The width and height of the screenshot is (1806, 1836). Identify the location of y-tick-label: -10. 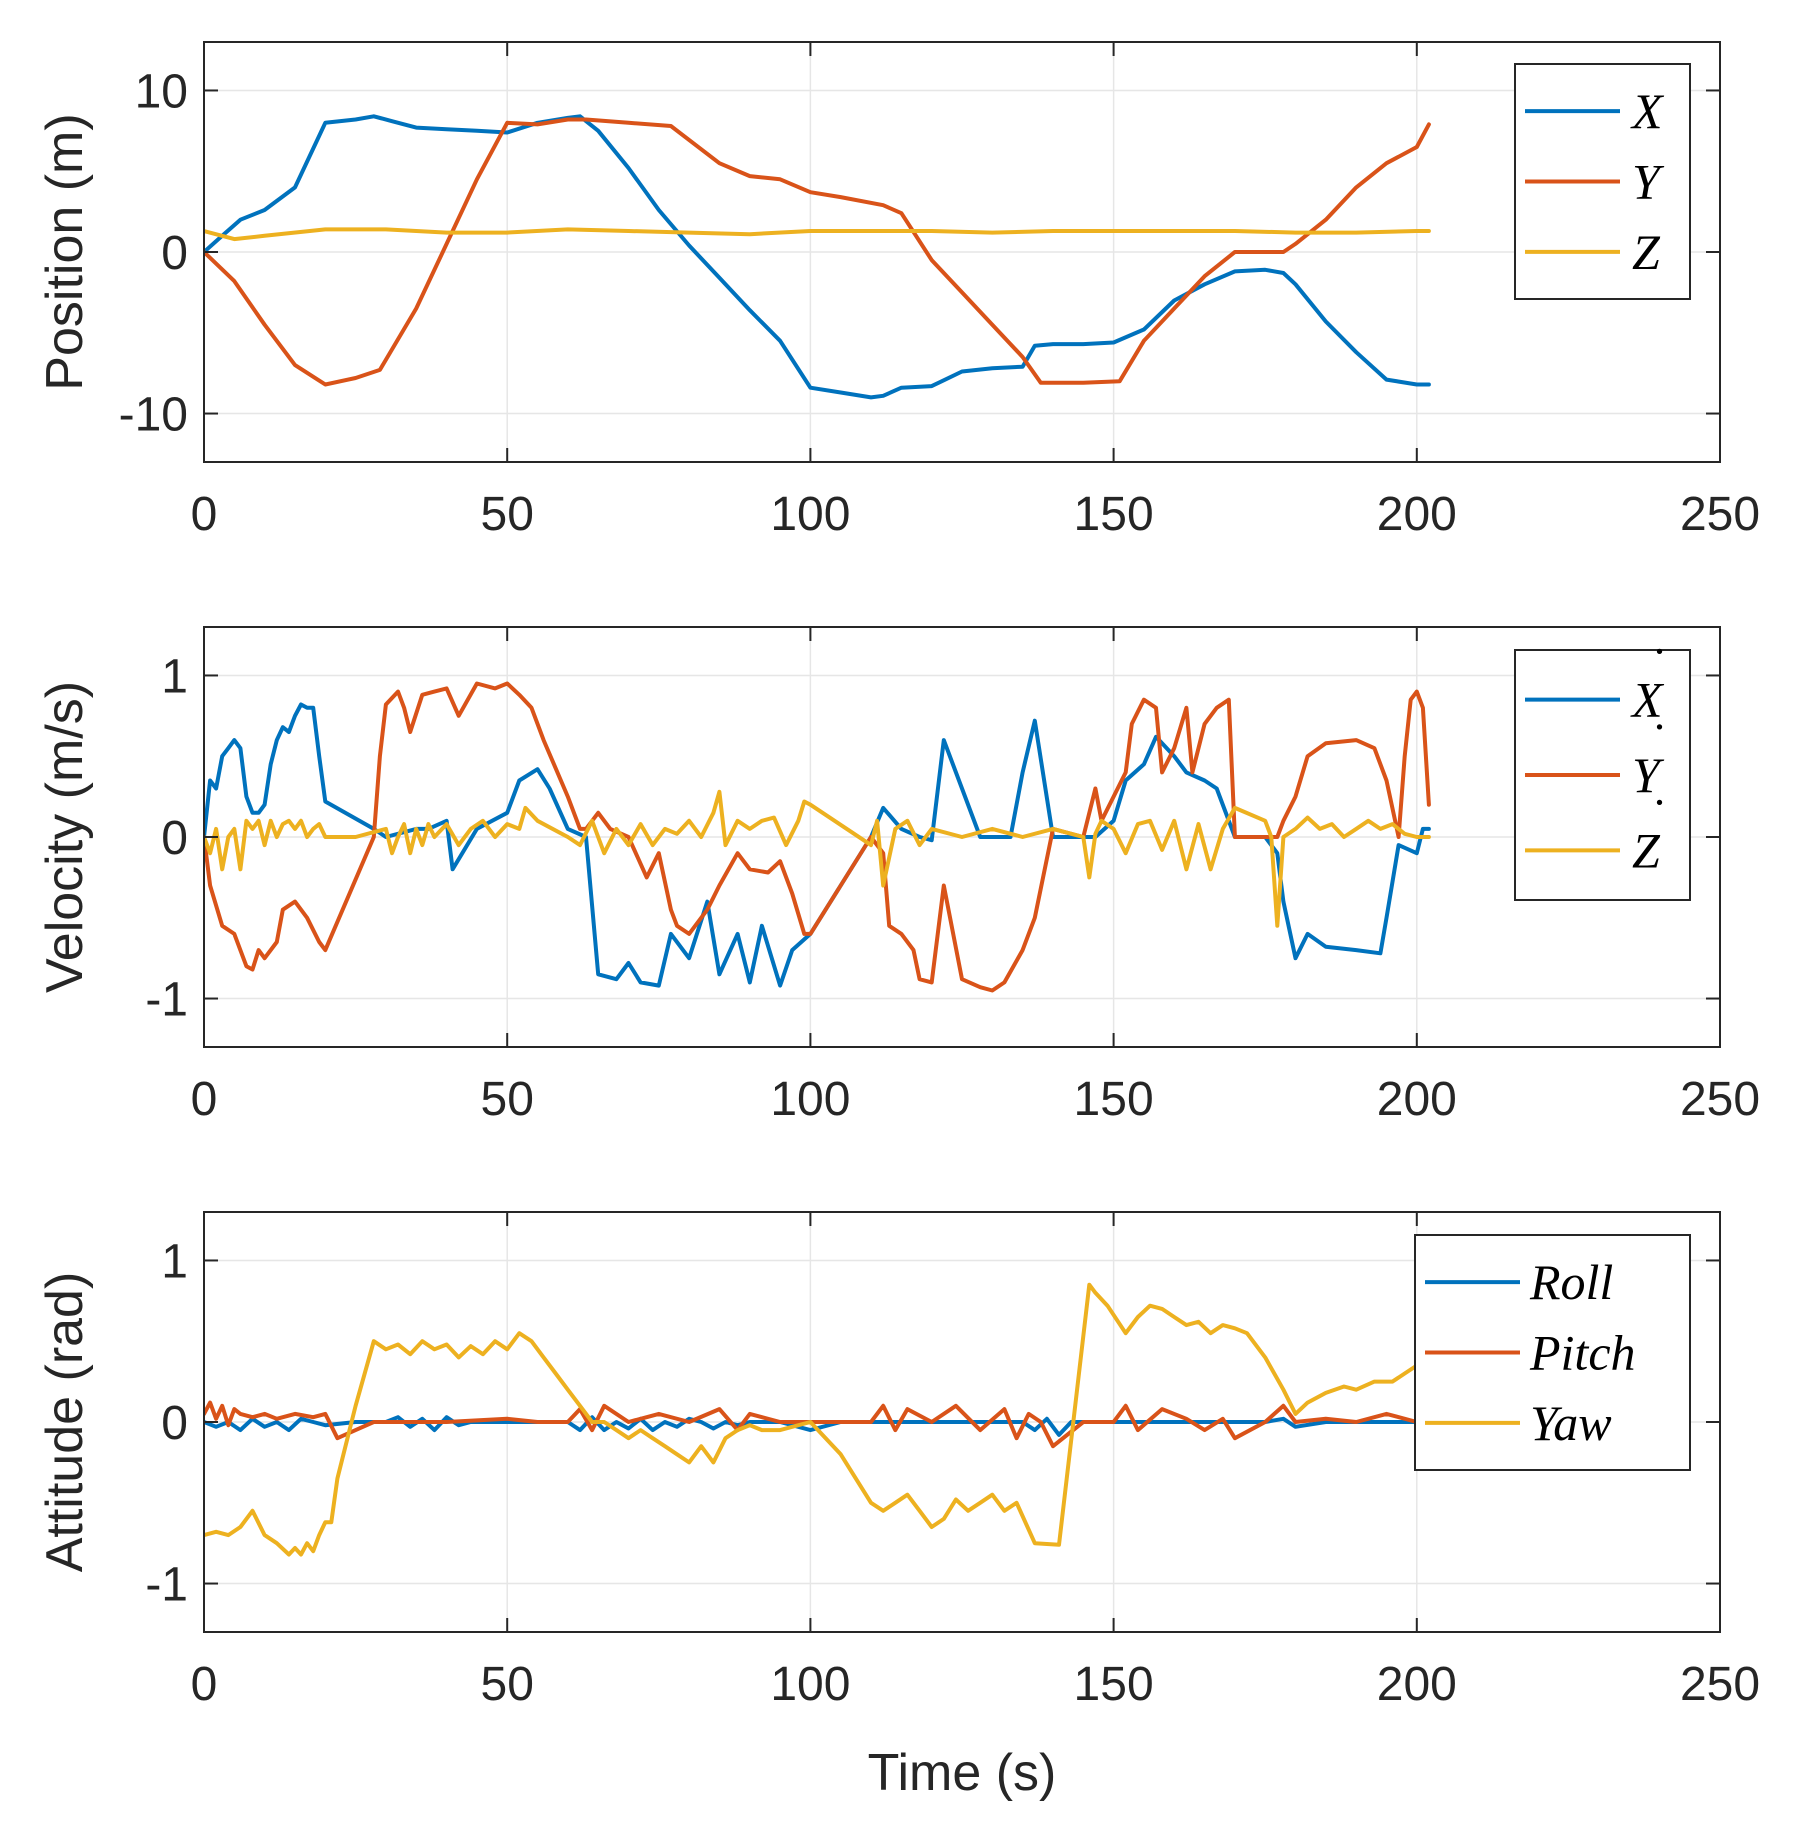
(153, 415).